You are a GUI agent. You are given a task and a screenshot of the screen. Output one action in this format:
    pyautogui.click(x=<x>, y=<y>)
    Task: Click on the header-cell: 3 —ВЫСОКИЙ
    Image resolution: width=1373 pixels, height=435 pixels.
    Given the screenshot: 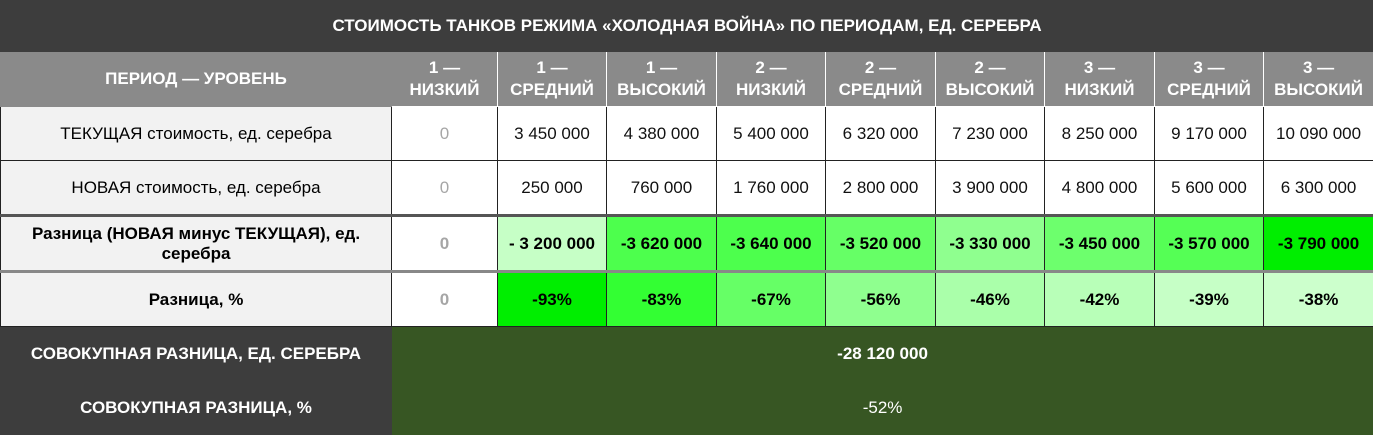 What is the action you would take?
    pyautogui.click(x=1318, y=79)
    